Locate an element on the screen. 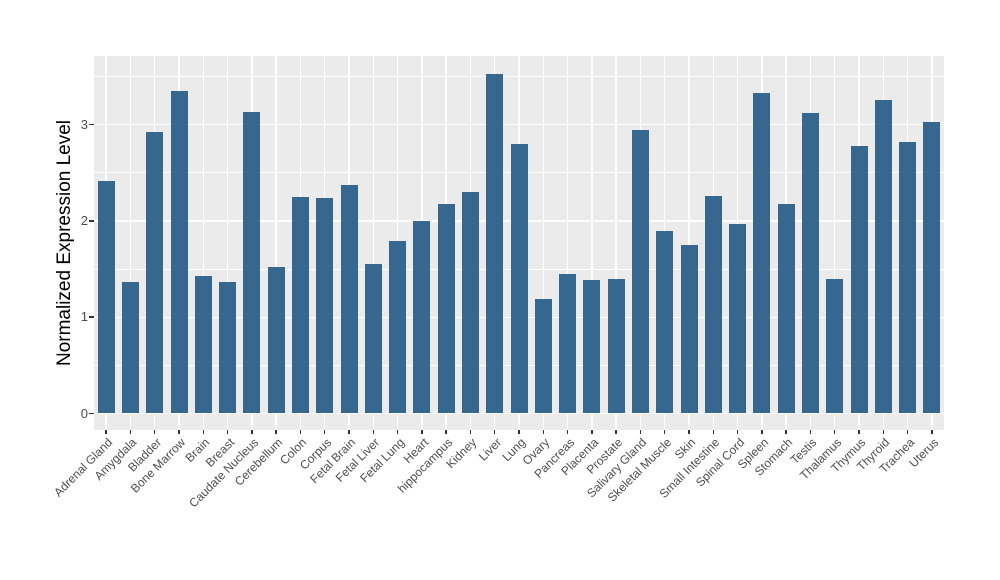 This screenshot has height=580, width=1000. y-tick-label: 1 is located at coordinates (84, 317).